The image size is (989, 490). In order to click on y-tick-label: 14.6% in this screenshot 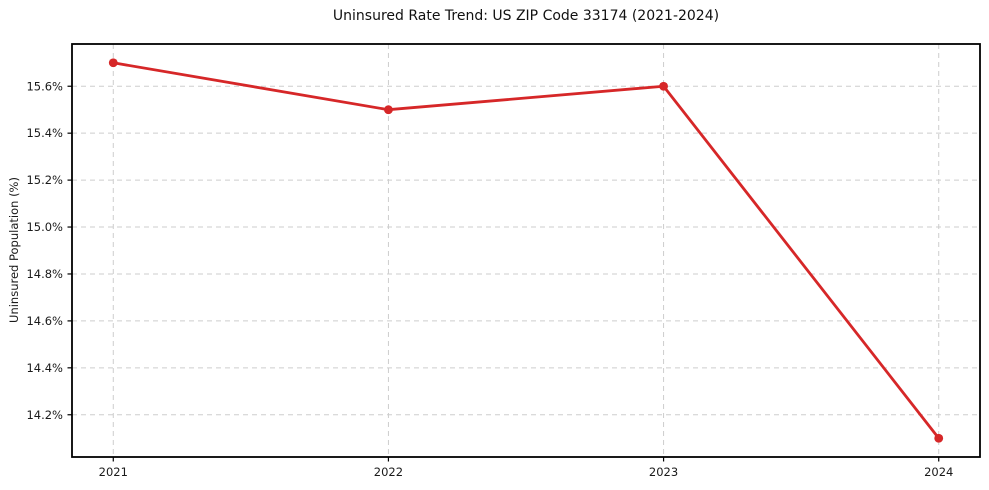, I will do `click(44, 321)`.